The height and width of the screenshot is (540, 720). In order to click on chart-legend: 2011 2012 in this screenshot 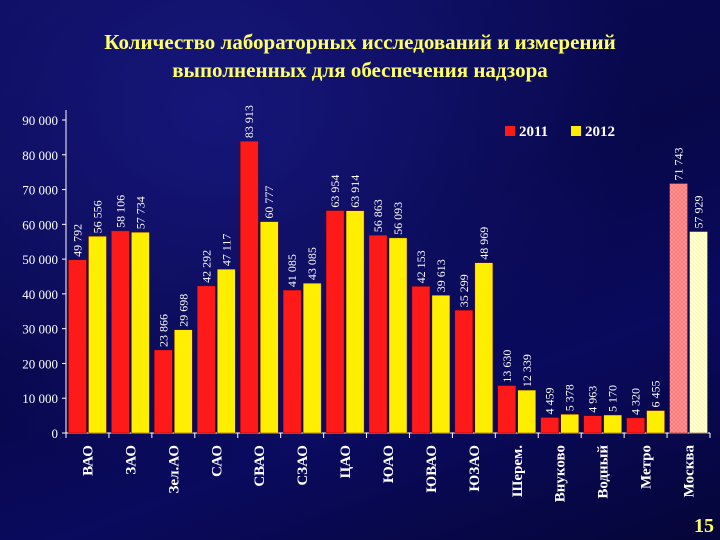, I will do `click(560, 132)`.